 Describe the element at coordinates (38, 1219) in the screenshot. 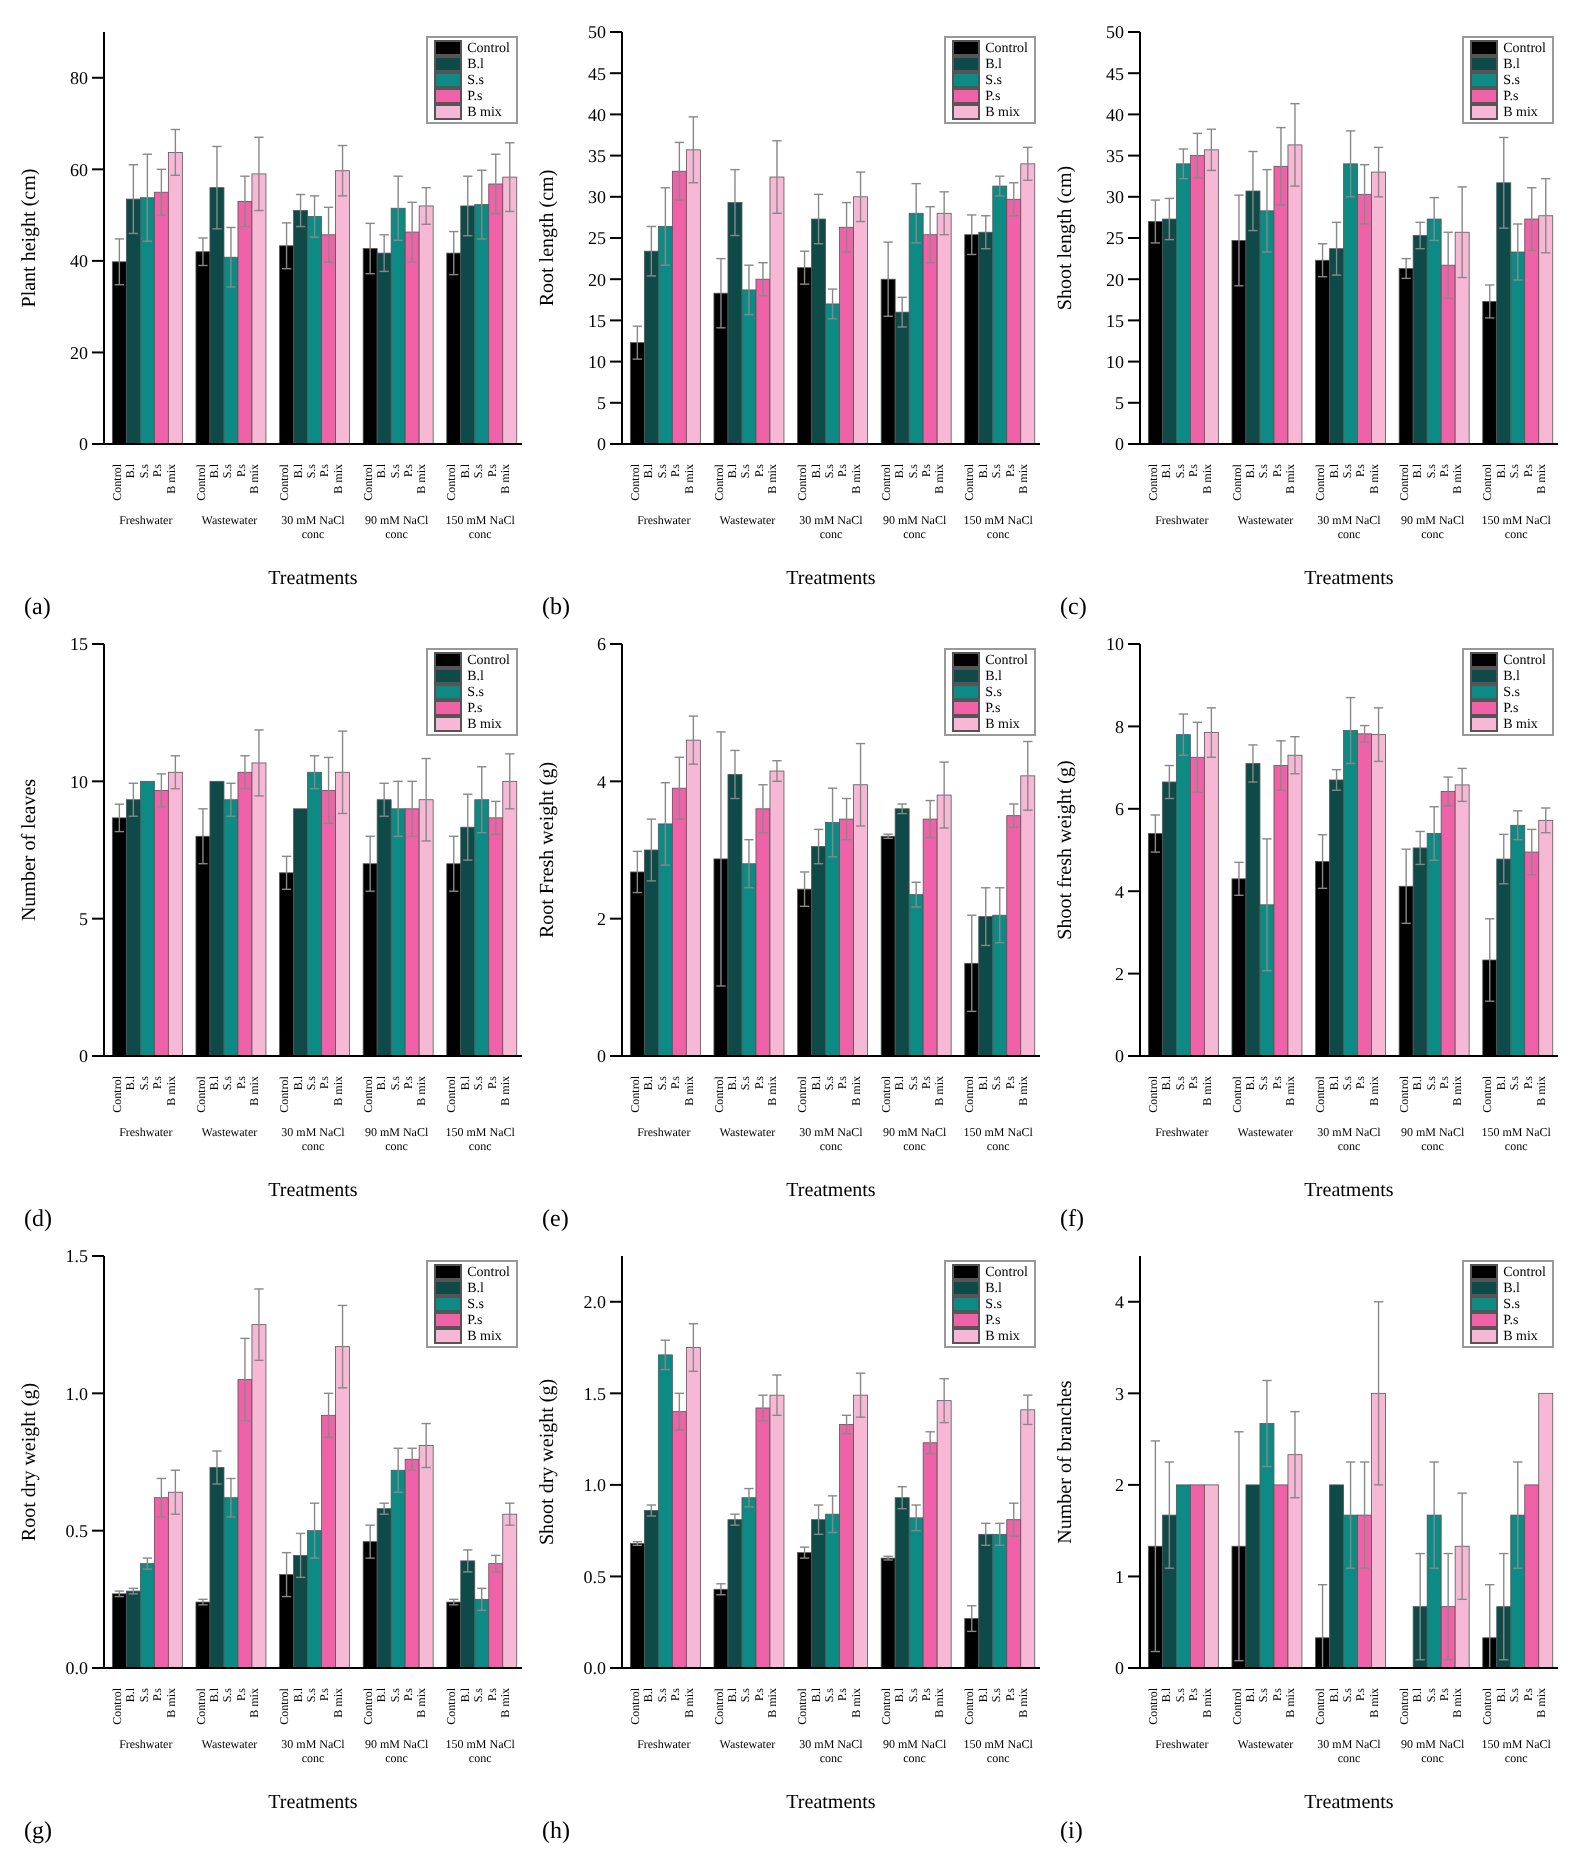

I see `text: (d)` at that location.